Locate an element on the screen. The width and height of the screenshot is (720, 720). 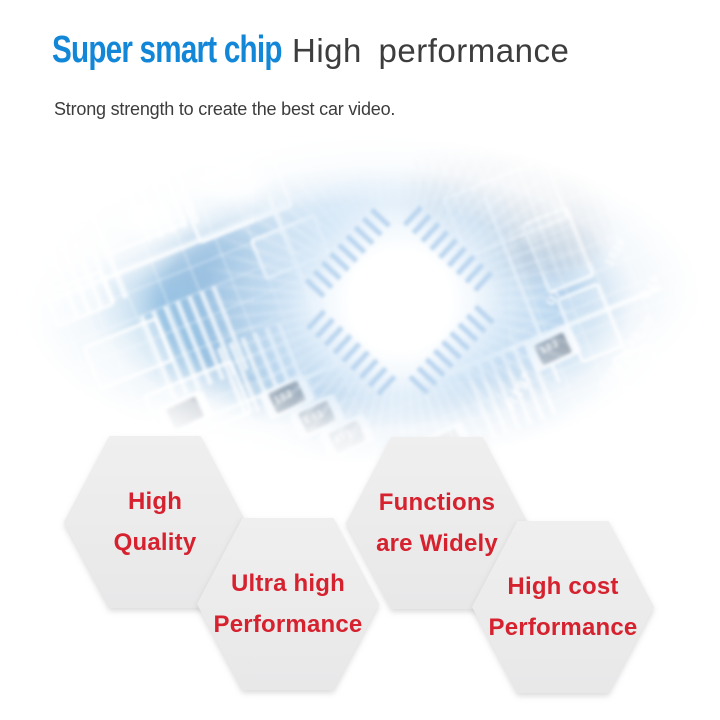
page-title: Super smart chip is located at coordinates (167, 50).